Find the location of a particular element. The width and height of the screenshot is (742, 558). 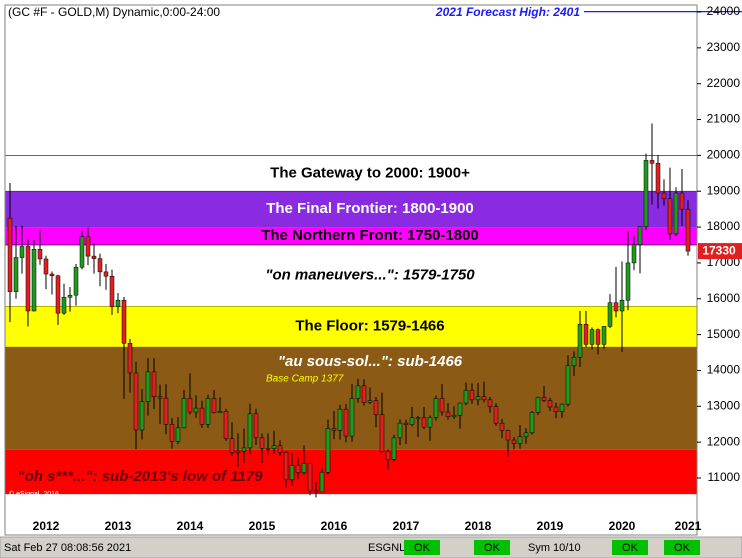

x-tick-label: 2012 is located at coordinates (46, 526).